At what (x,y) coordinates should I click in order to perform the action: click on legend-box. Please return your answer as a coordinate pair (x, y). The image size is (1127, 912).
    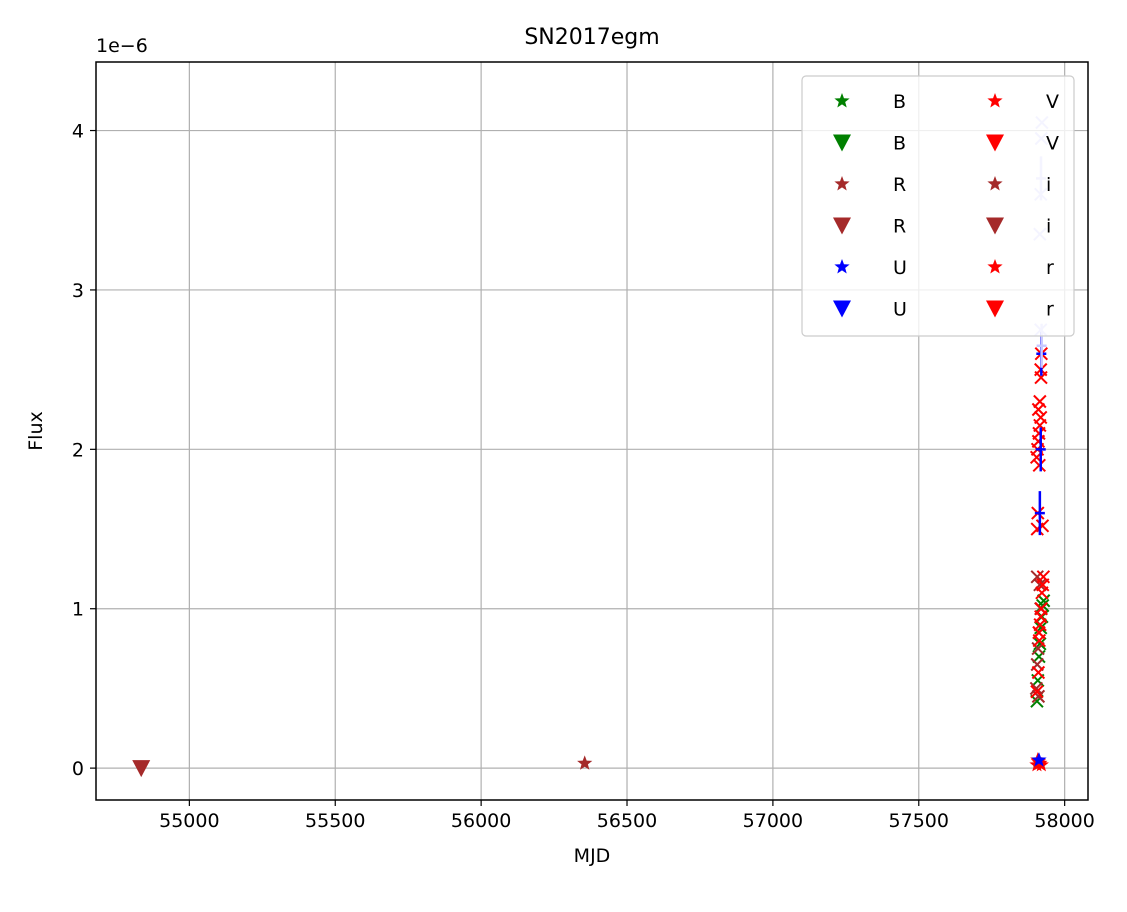
    Looking at the image, I should click on (938, 206).